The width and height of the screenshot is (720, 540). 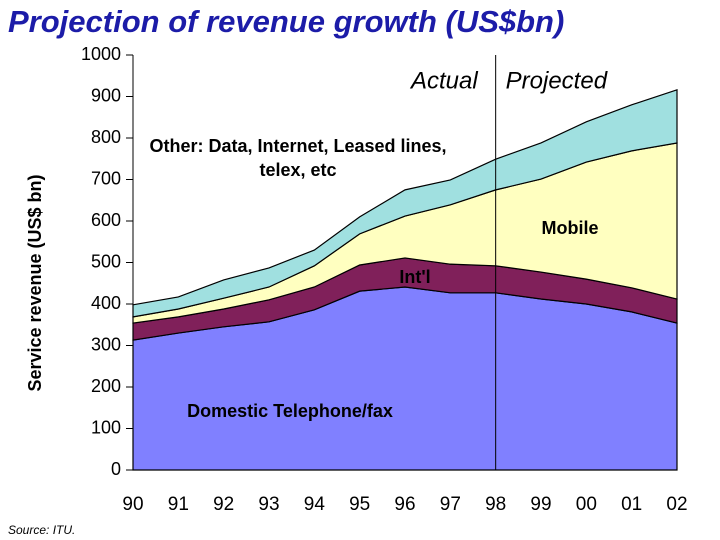 What do you see at coordinates (106, 178) in the screenshot?
I see `y-tick-label: 700` at bounding box center [106, 178].